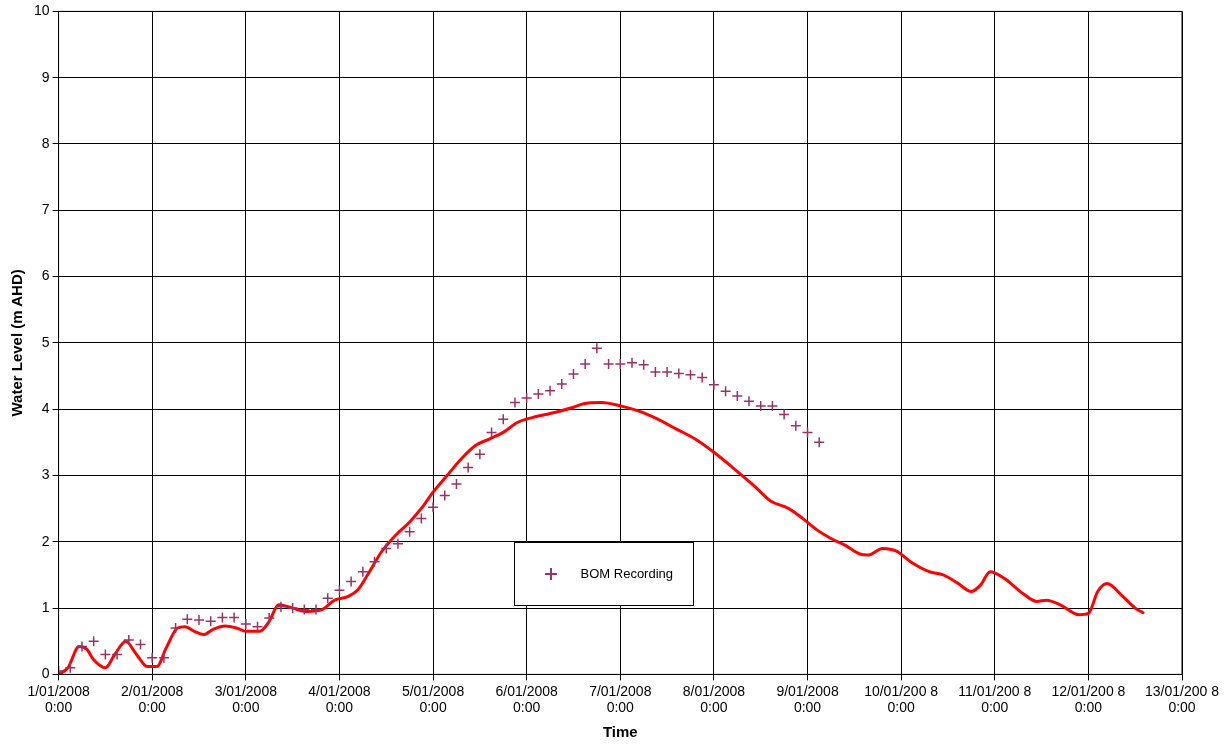 Image resolution: width=1227 pixels, height=751 pixels. What do you see at coordinates (433, 699) in the screenshot?
I see `x-tick-label: 5/01/2008 0:00` at bounding box center [433, 699].